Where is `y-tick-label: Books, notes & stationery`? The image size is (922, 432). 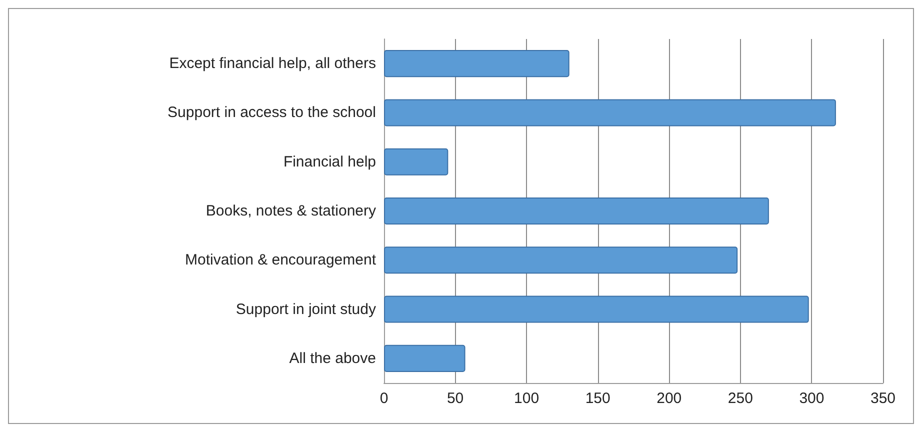 y-tick-label: Books, notes & stationery is located at coordinates (291, 211).